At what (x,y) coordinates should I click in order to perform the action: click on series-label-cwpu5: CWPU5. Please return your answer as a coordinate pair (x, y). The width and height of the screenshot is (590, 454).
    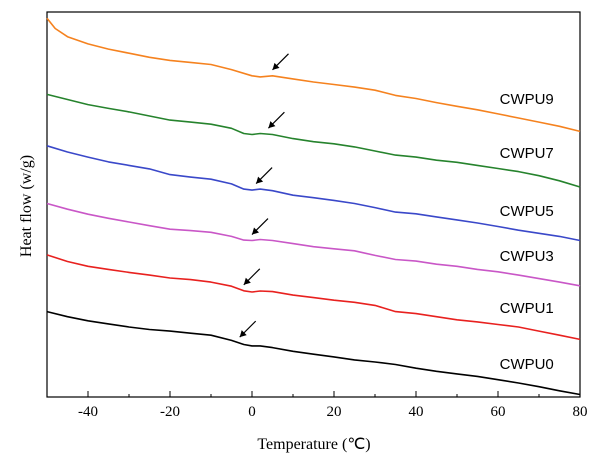
    Looking at the image, I should click on (527, 211).